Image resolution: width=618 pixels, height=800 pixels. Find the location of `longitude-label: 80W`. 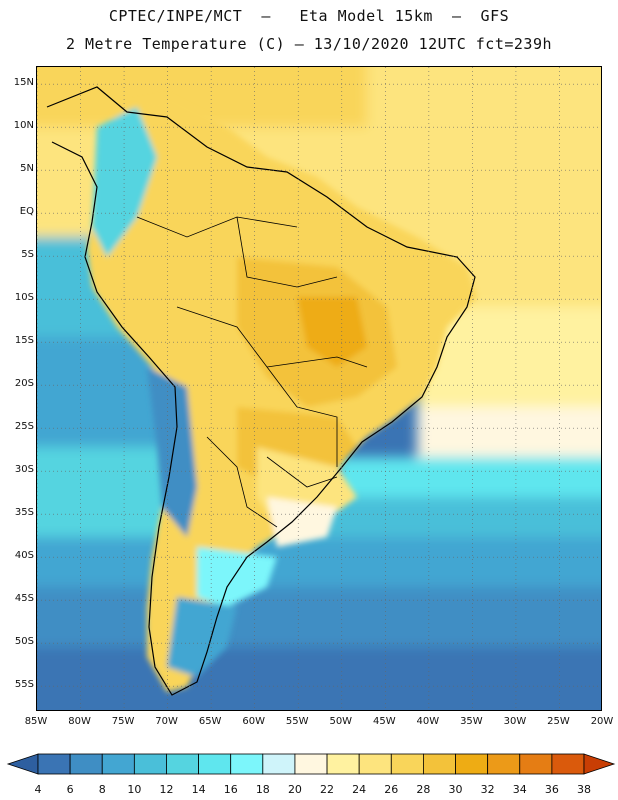

longitude-label: 80W is located at coordinates (79, 721).